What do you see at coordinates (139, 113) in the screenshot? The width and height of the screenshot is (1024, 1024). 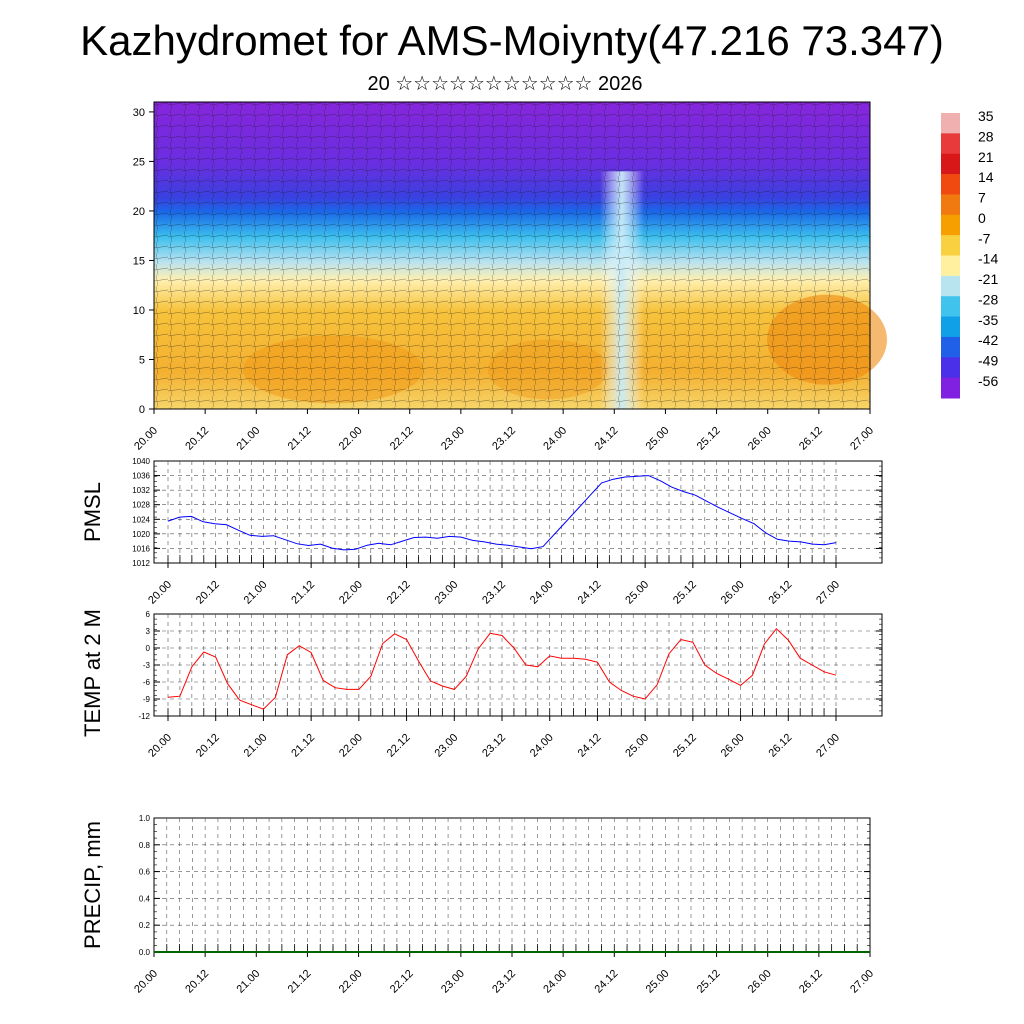 I see `y-tick-label: 30` at bounding box center [139, 113].